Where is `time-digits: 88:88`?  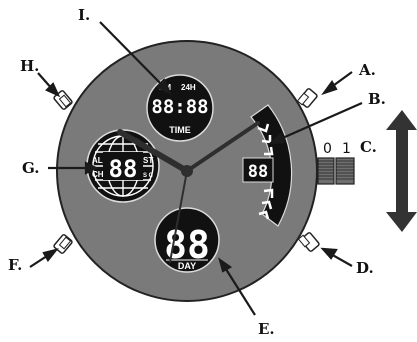 time-digits: 88:88 is located at coordinates (179, 107).